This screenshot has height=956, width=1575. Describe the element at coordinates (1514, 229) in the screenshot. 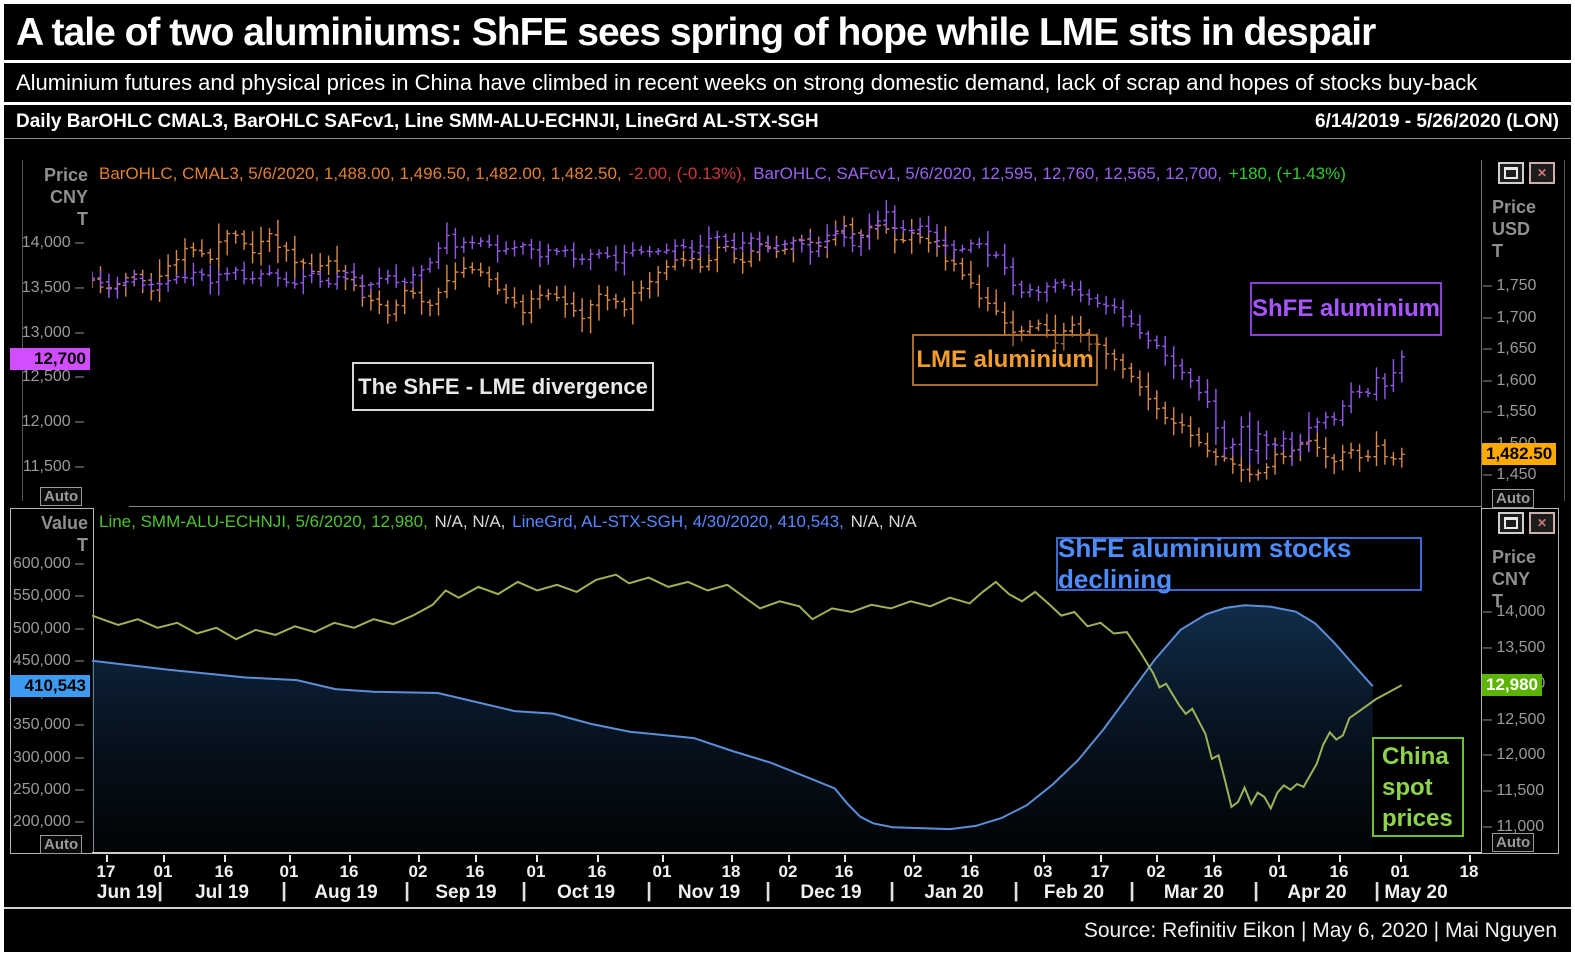

I see `top-right-axis-title: Price USD T` at that location.